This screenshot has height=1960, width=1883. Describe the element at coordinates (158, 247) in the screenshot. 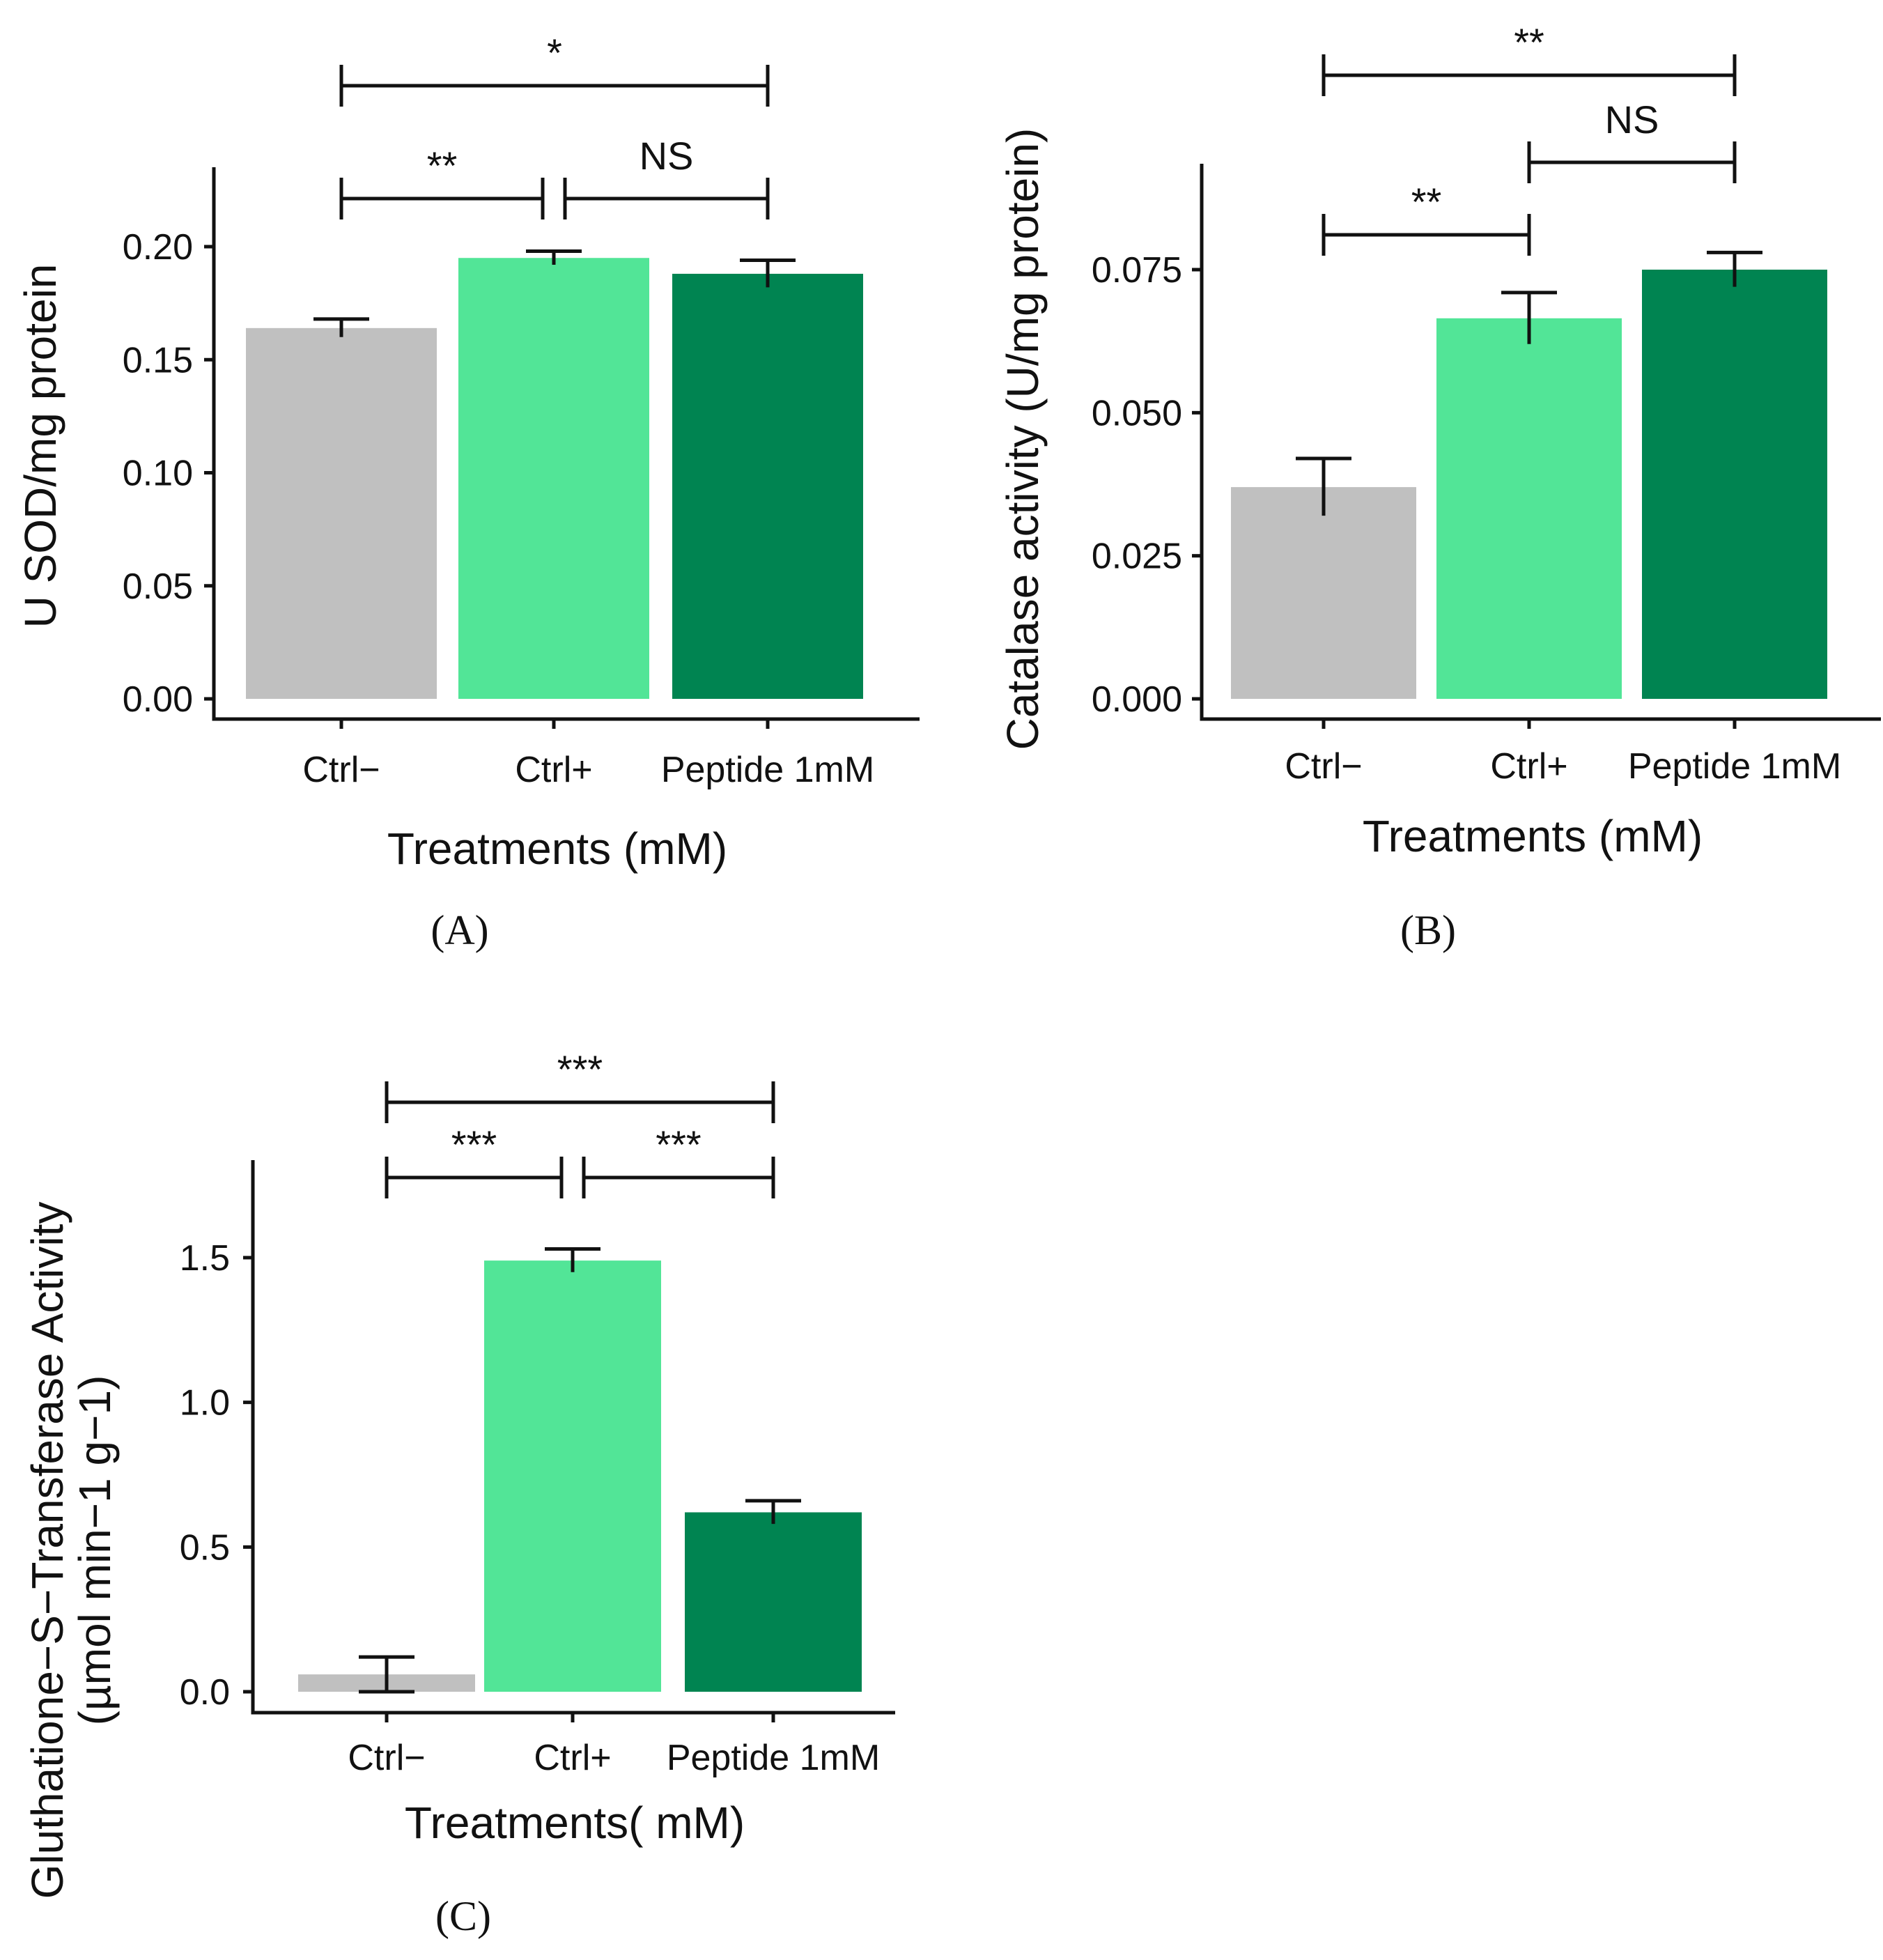

I see `panel-a-y-tick-label: 0.20` at that location.